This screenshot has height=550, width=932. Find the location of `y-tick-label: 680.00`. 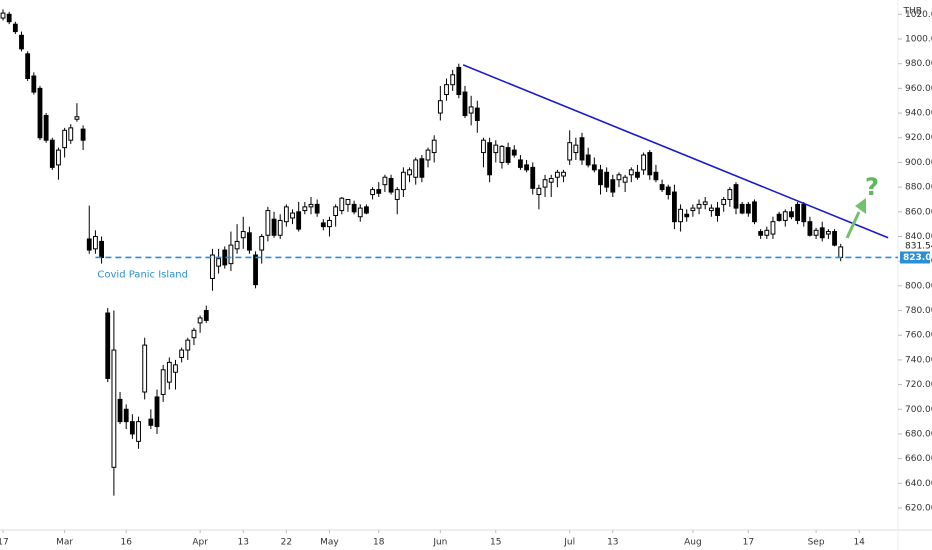

y-tick-label: 680.00 is located at coordinates (918, 434).